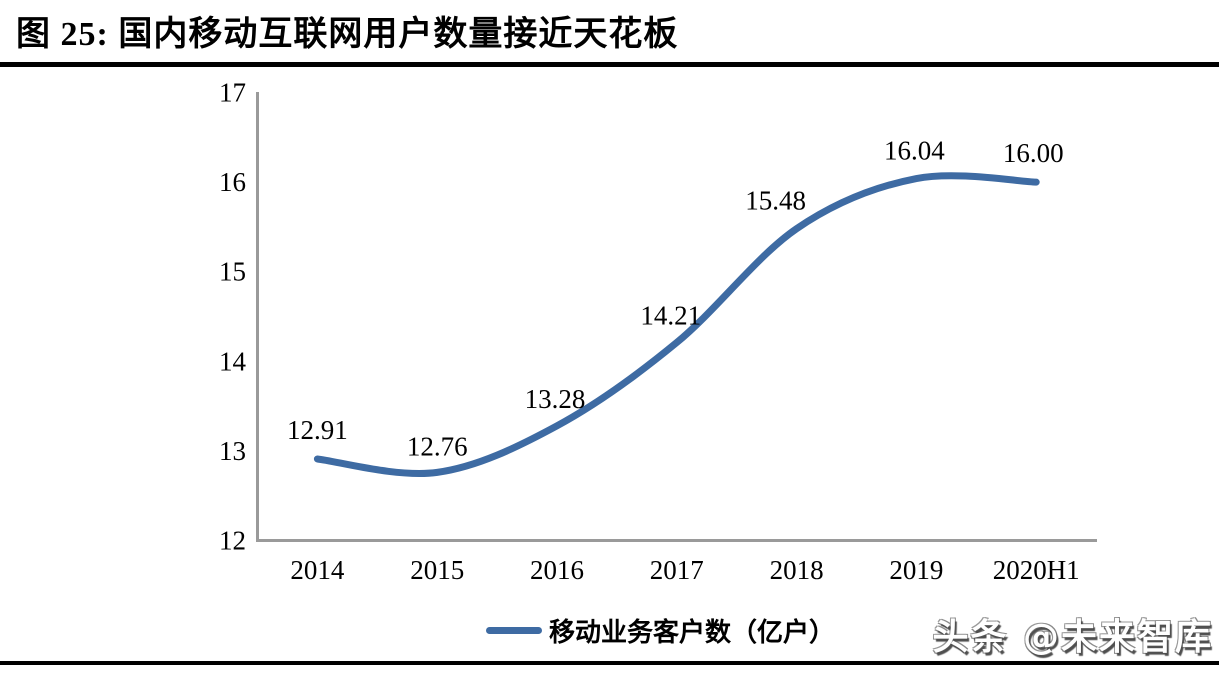 This screenshot has height=673, width=1219. I want to click on y-tick-label: 14, so click(233, 361).